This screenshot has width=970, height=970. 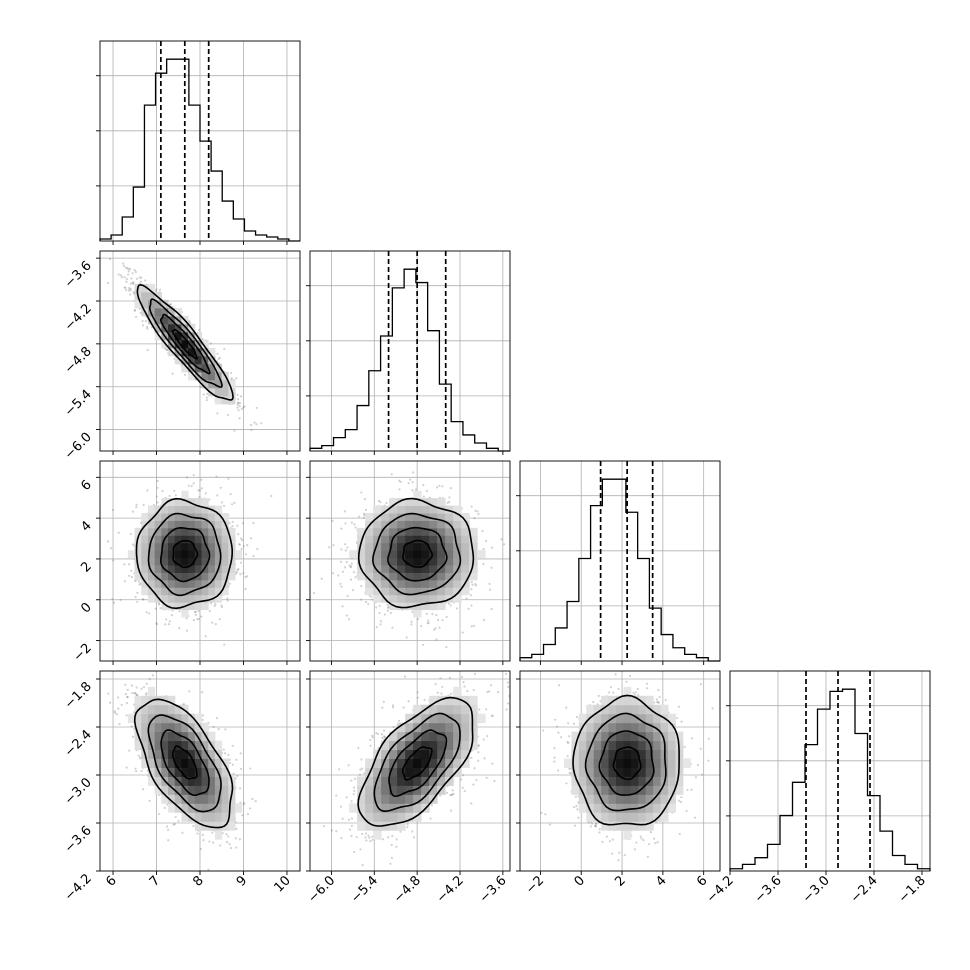 I want to click on x-tick-label: 8, so click(x=198, y=881).